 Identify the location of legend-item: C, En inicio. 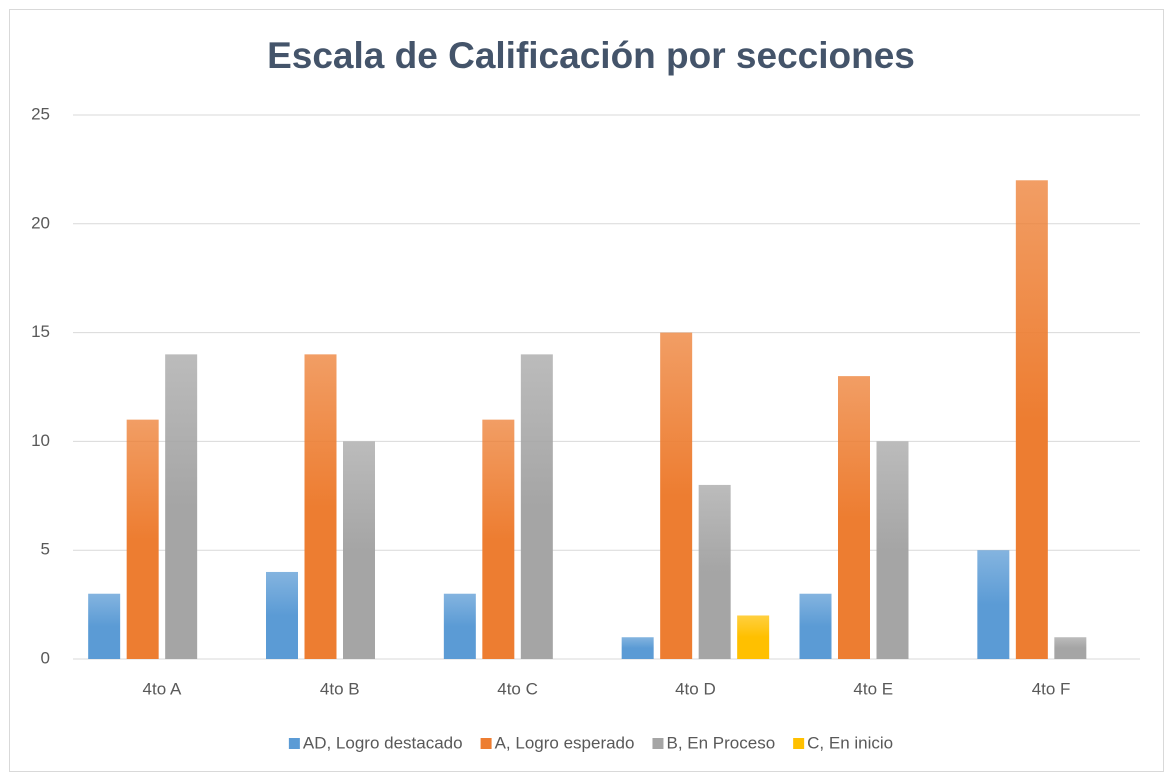
(843, 742).